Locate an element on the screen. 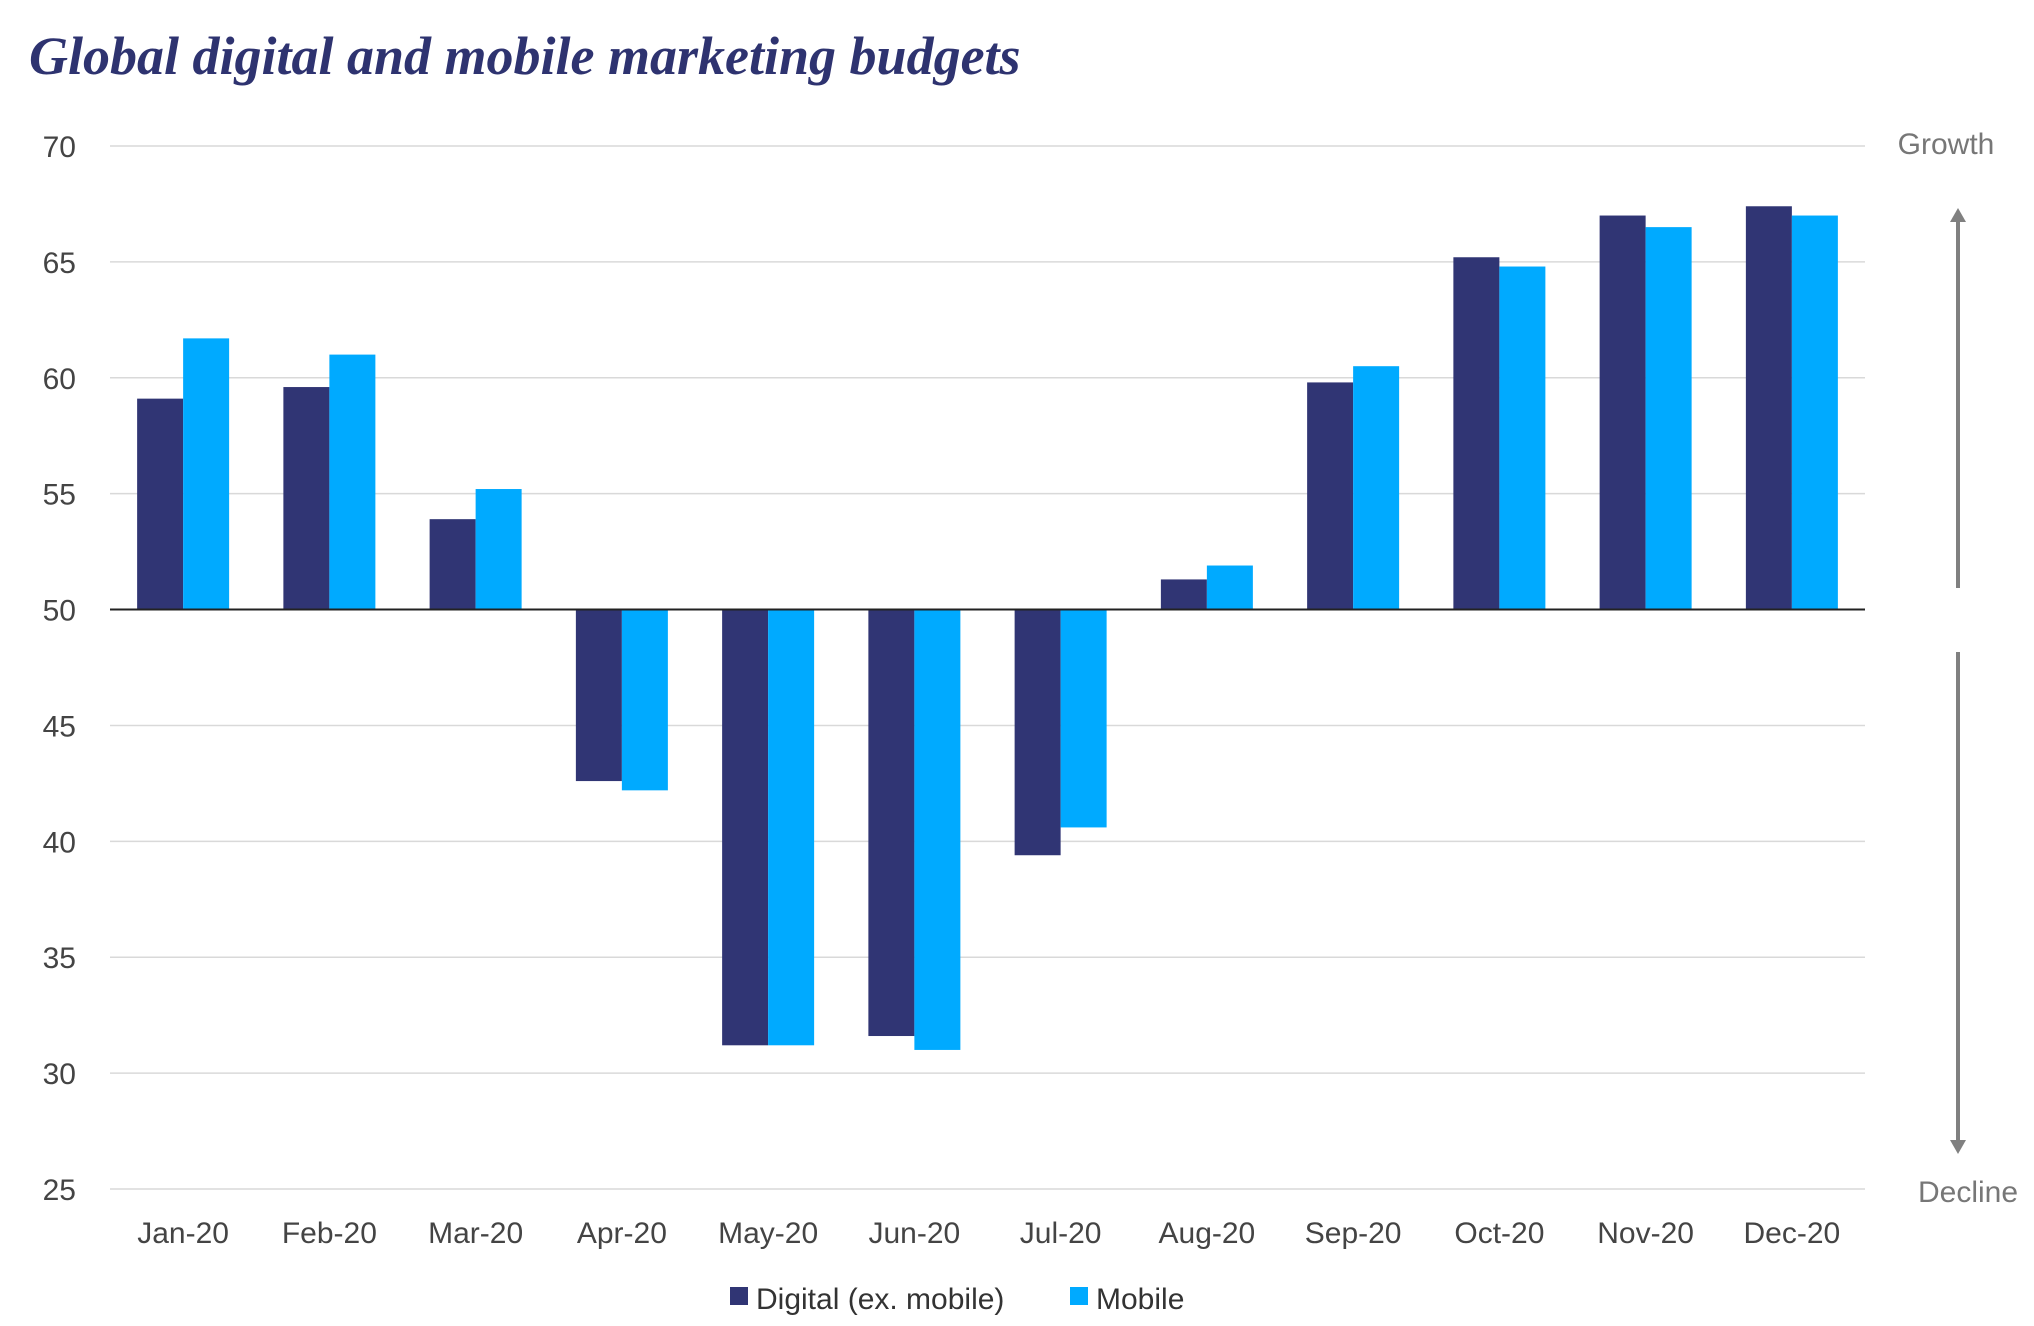  x-tick-label: Apr-20 is located at coordinates (622, 1233).